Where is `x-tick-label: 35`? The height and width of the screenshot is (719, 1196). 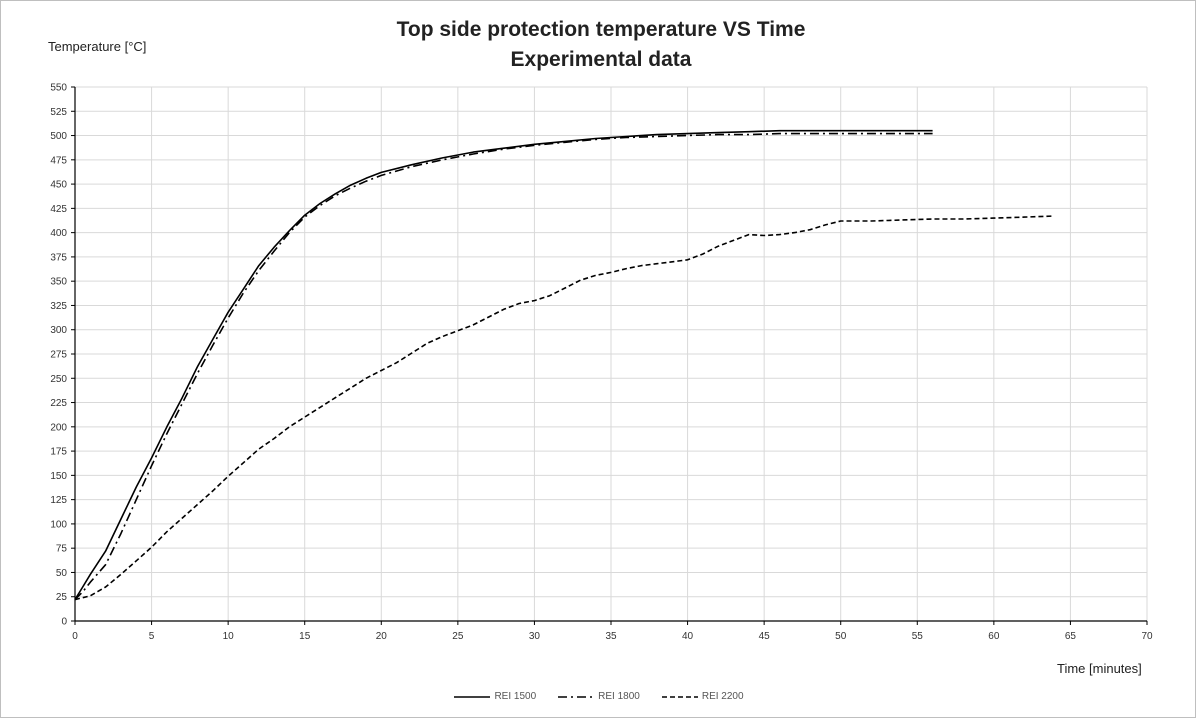 x-tick-label: 35 is located at coordinates (611, 636).